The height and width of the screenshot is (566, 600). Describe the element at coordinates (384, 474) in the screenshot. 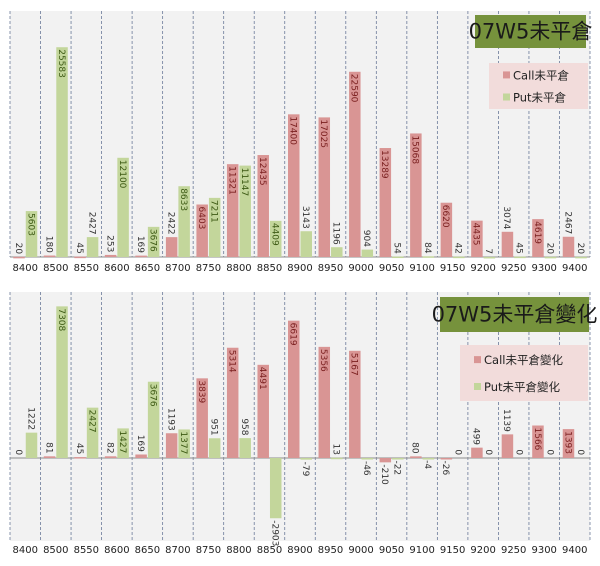

I see `call-data-label: -210` at that location.